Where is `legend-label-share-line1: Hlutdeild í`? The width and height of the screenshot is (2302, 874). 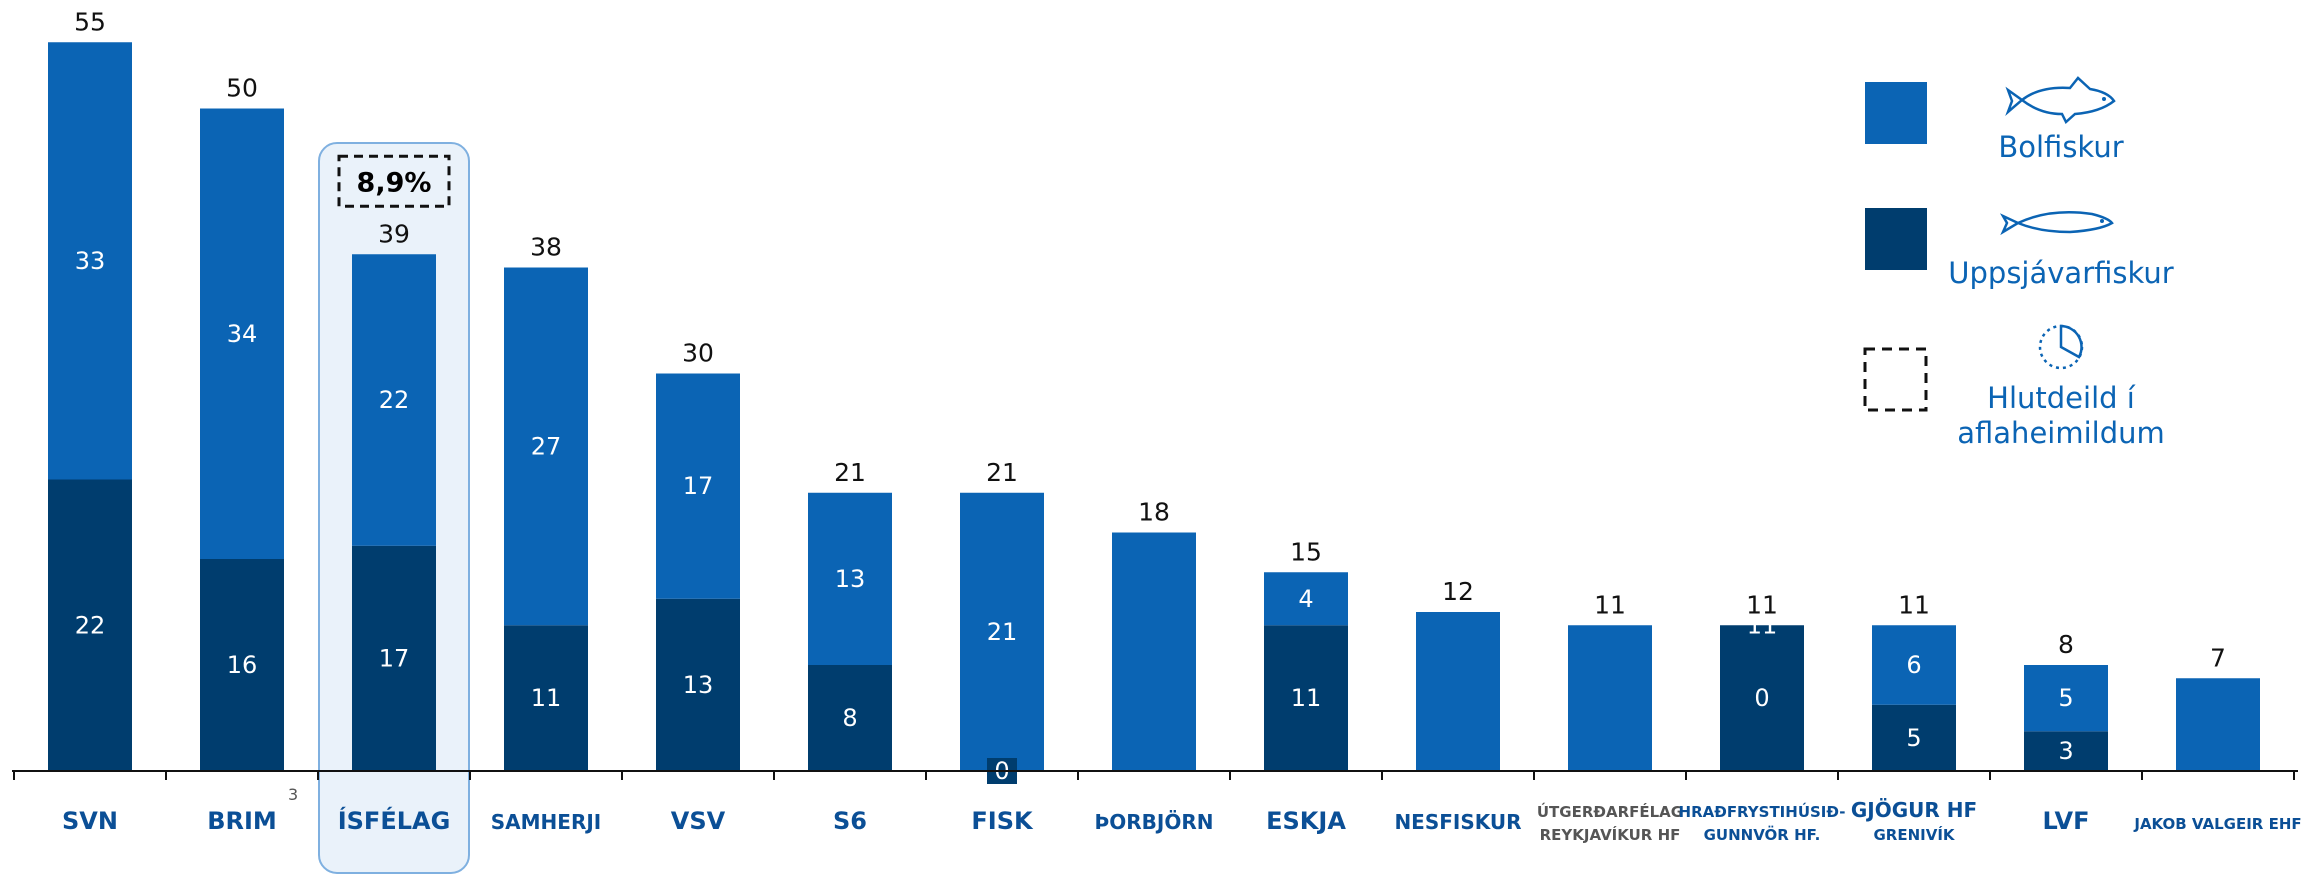
legend-label-share-line1: Hlutdeild í is located at coordinates (2061, 398).